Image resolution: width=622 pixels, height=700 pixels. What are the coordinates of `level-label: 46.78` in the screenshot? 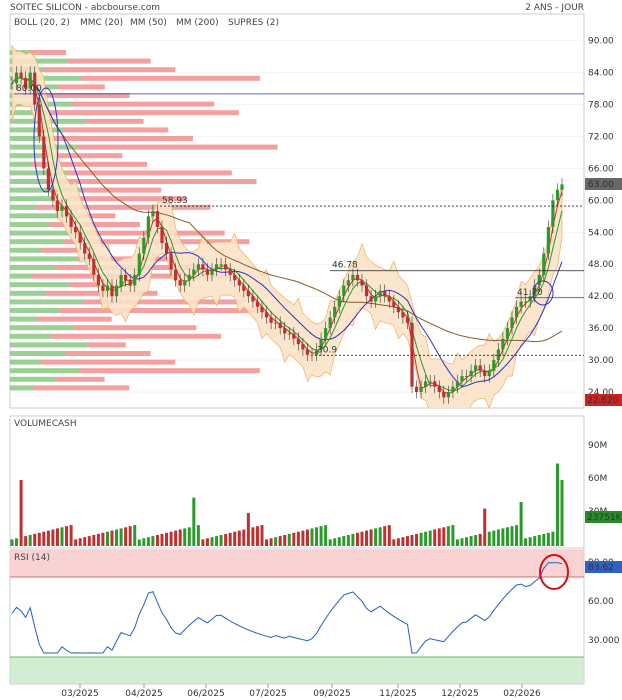 It's located at (345, 266).